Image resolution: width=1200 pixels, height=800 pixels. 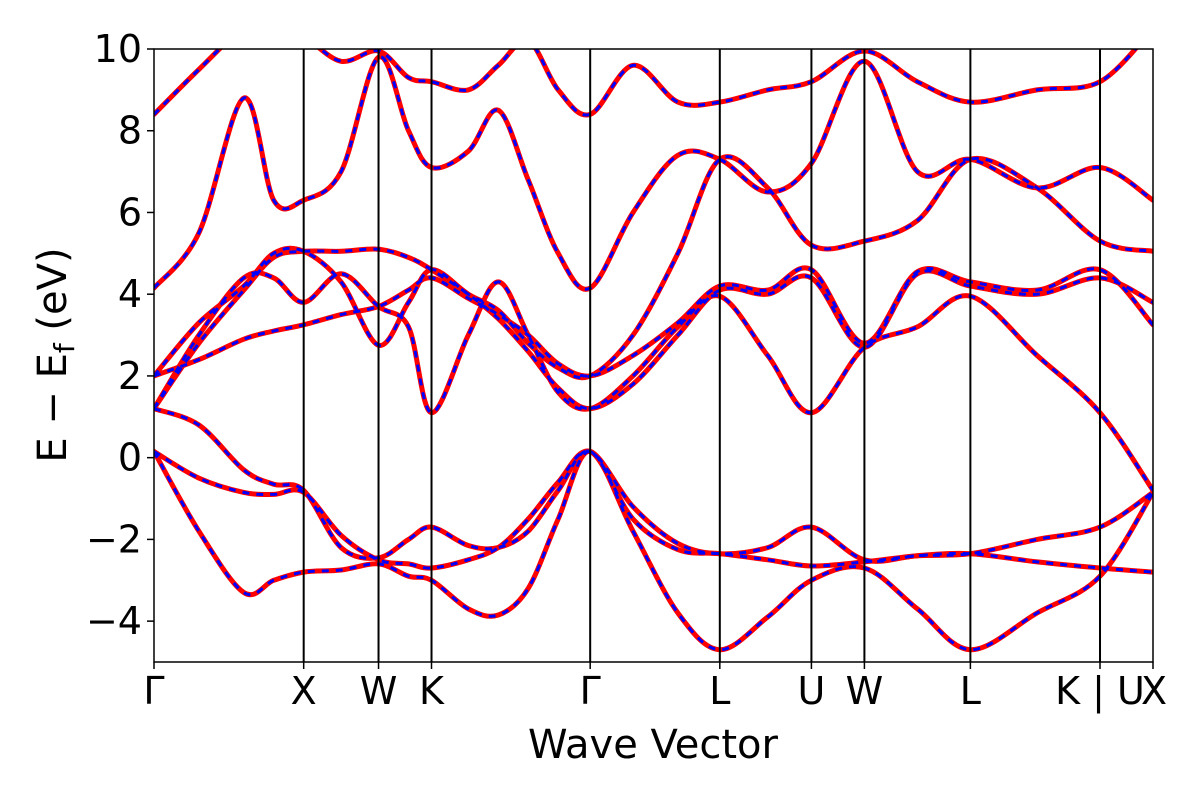 I want to click on y-axis-ticks: −4 −2 0 2 4 6 8 10, so click(x=120, y=335).